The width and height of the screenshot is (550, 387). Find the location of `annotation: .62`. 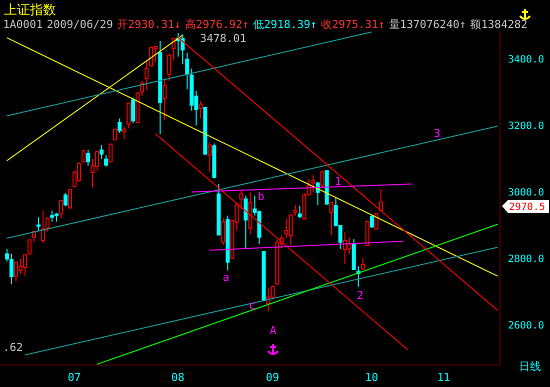

annotation: .62 is located at coordinates (13, 347).